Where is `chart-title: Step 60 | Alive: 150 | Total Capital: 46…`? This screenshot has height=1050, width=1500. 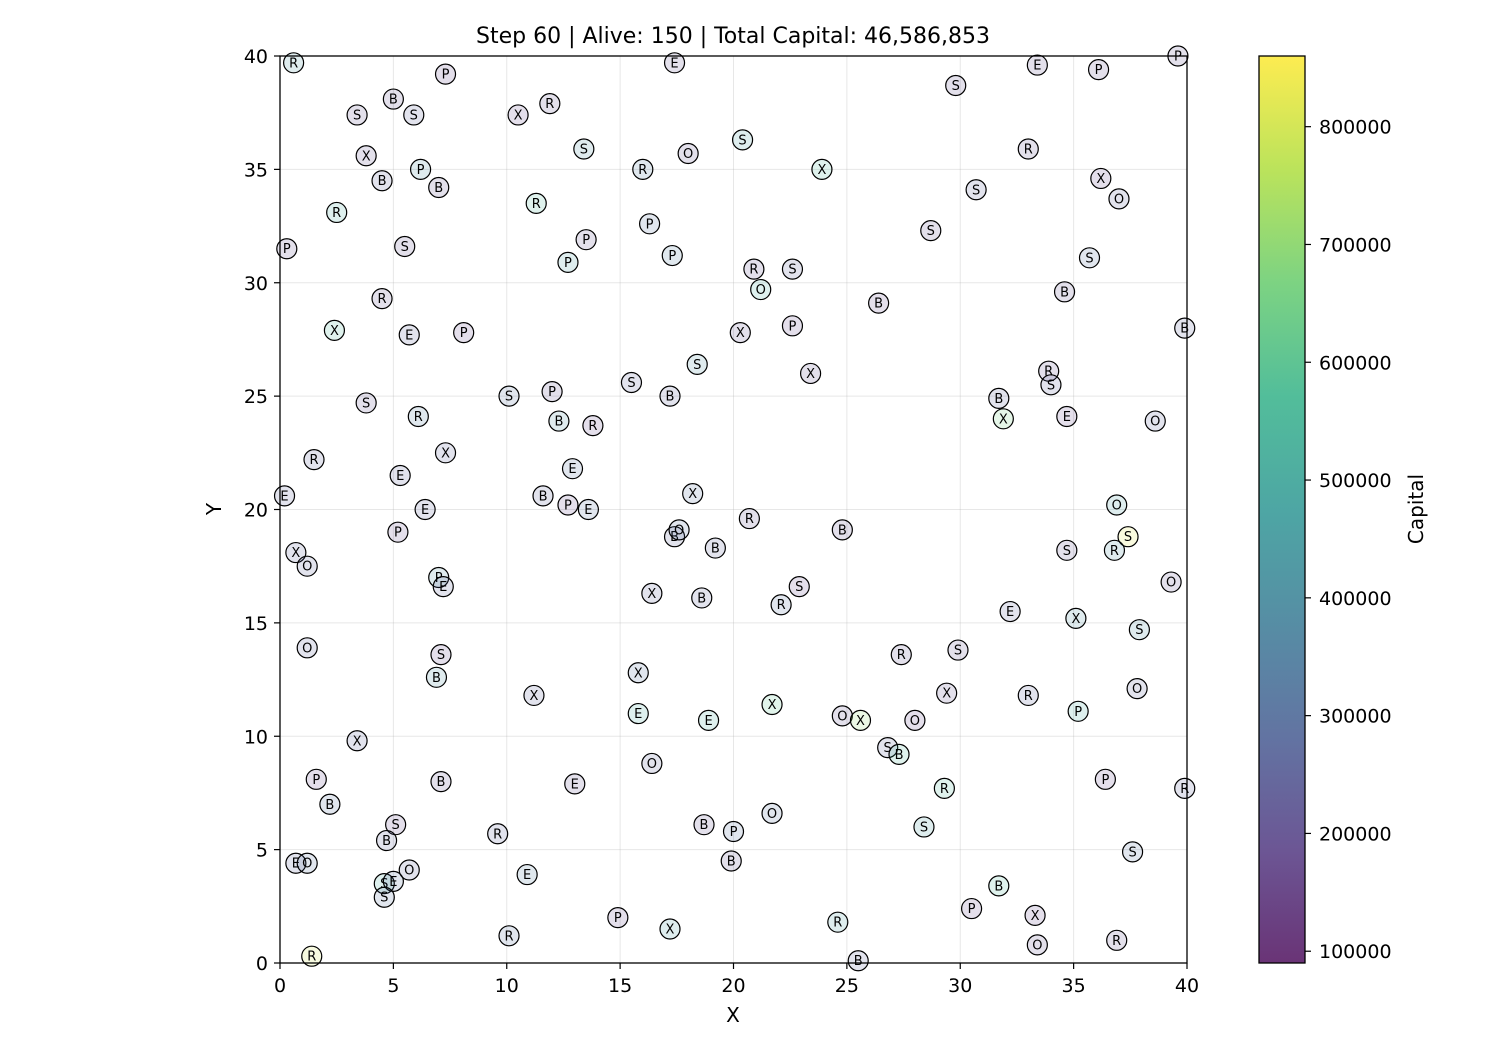
chart-title: Step 60 | Alive: 150 | Total Capital: 46… is located at coordinates (733, 36).